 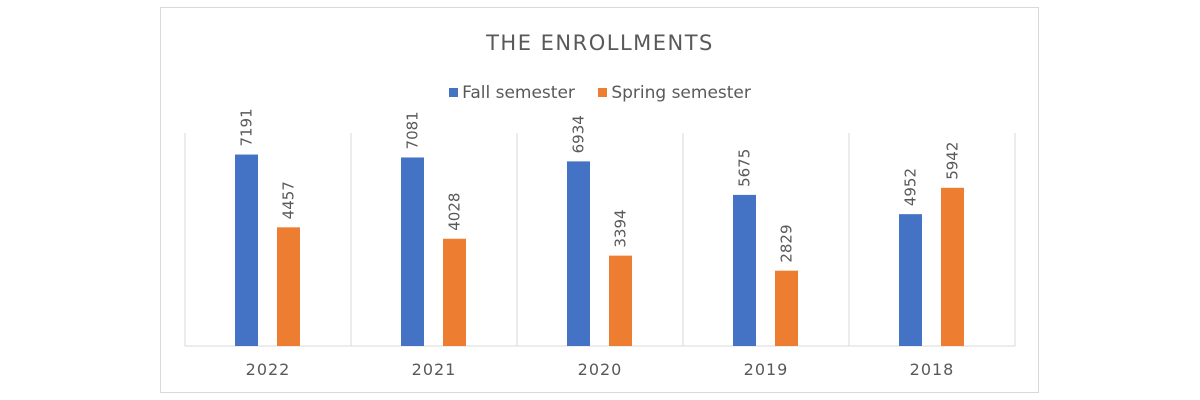 What do you see at coordinates (952, 266) in the screenshot?
I see `bar-spring-2018` at bounding box center [952, 266].